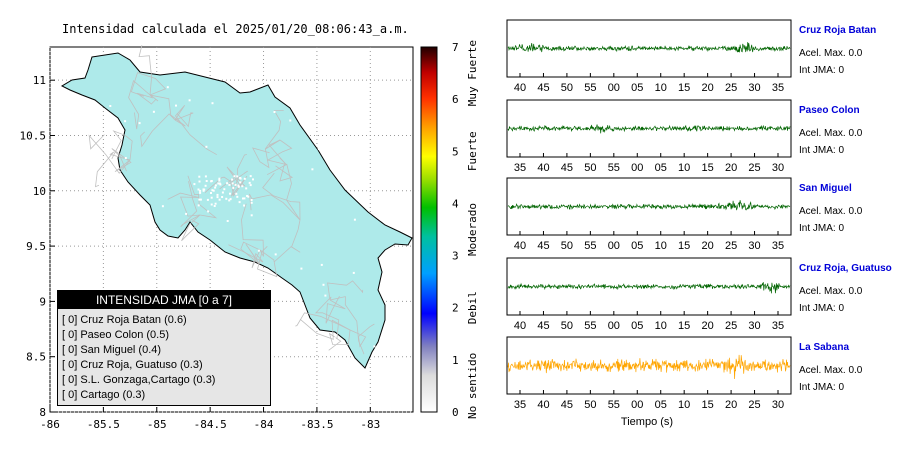 Image resolution: width=910 pixels, height=460 pixels. Describe the element at coordinates (754, 405) in the screenshot. I see `seismogram-tick-label: 25` at that location.